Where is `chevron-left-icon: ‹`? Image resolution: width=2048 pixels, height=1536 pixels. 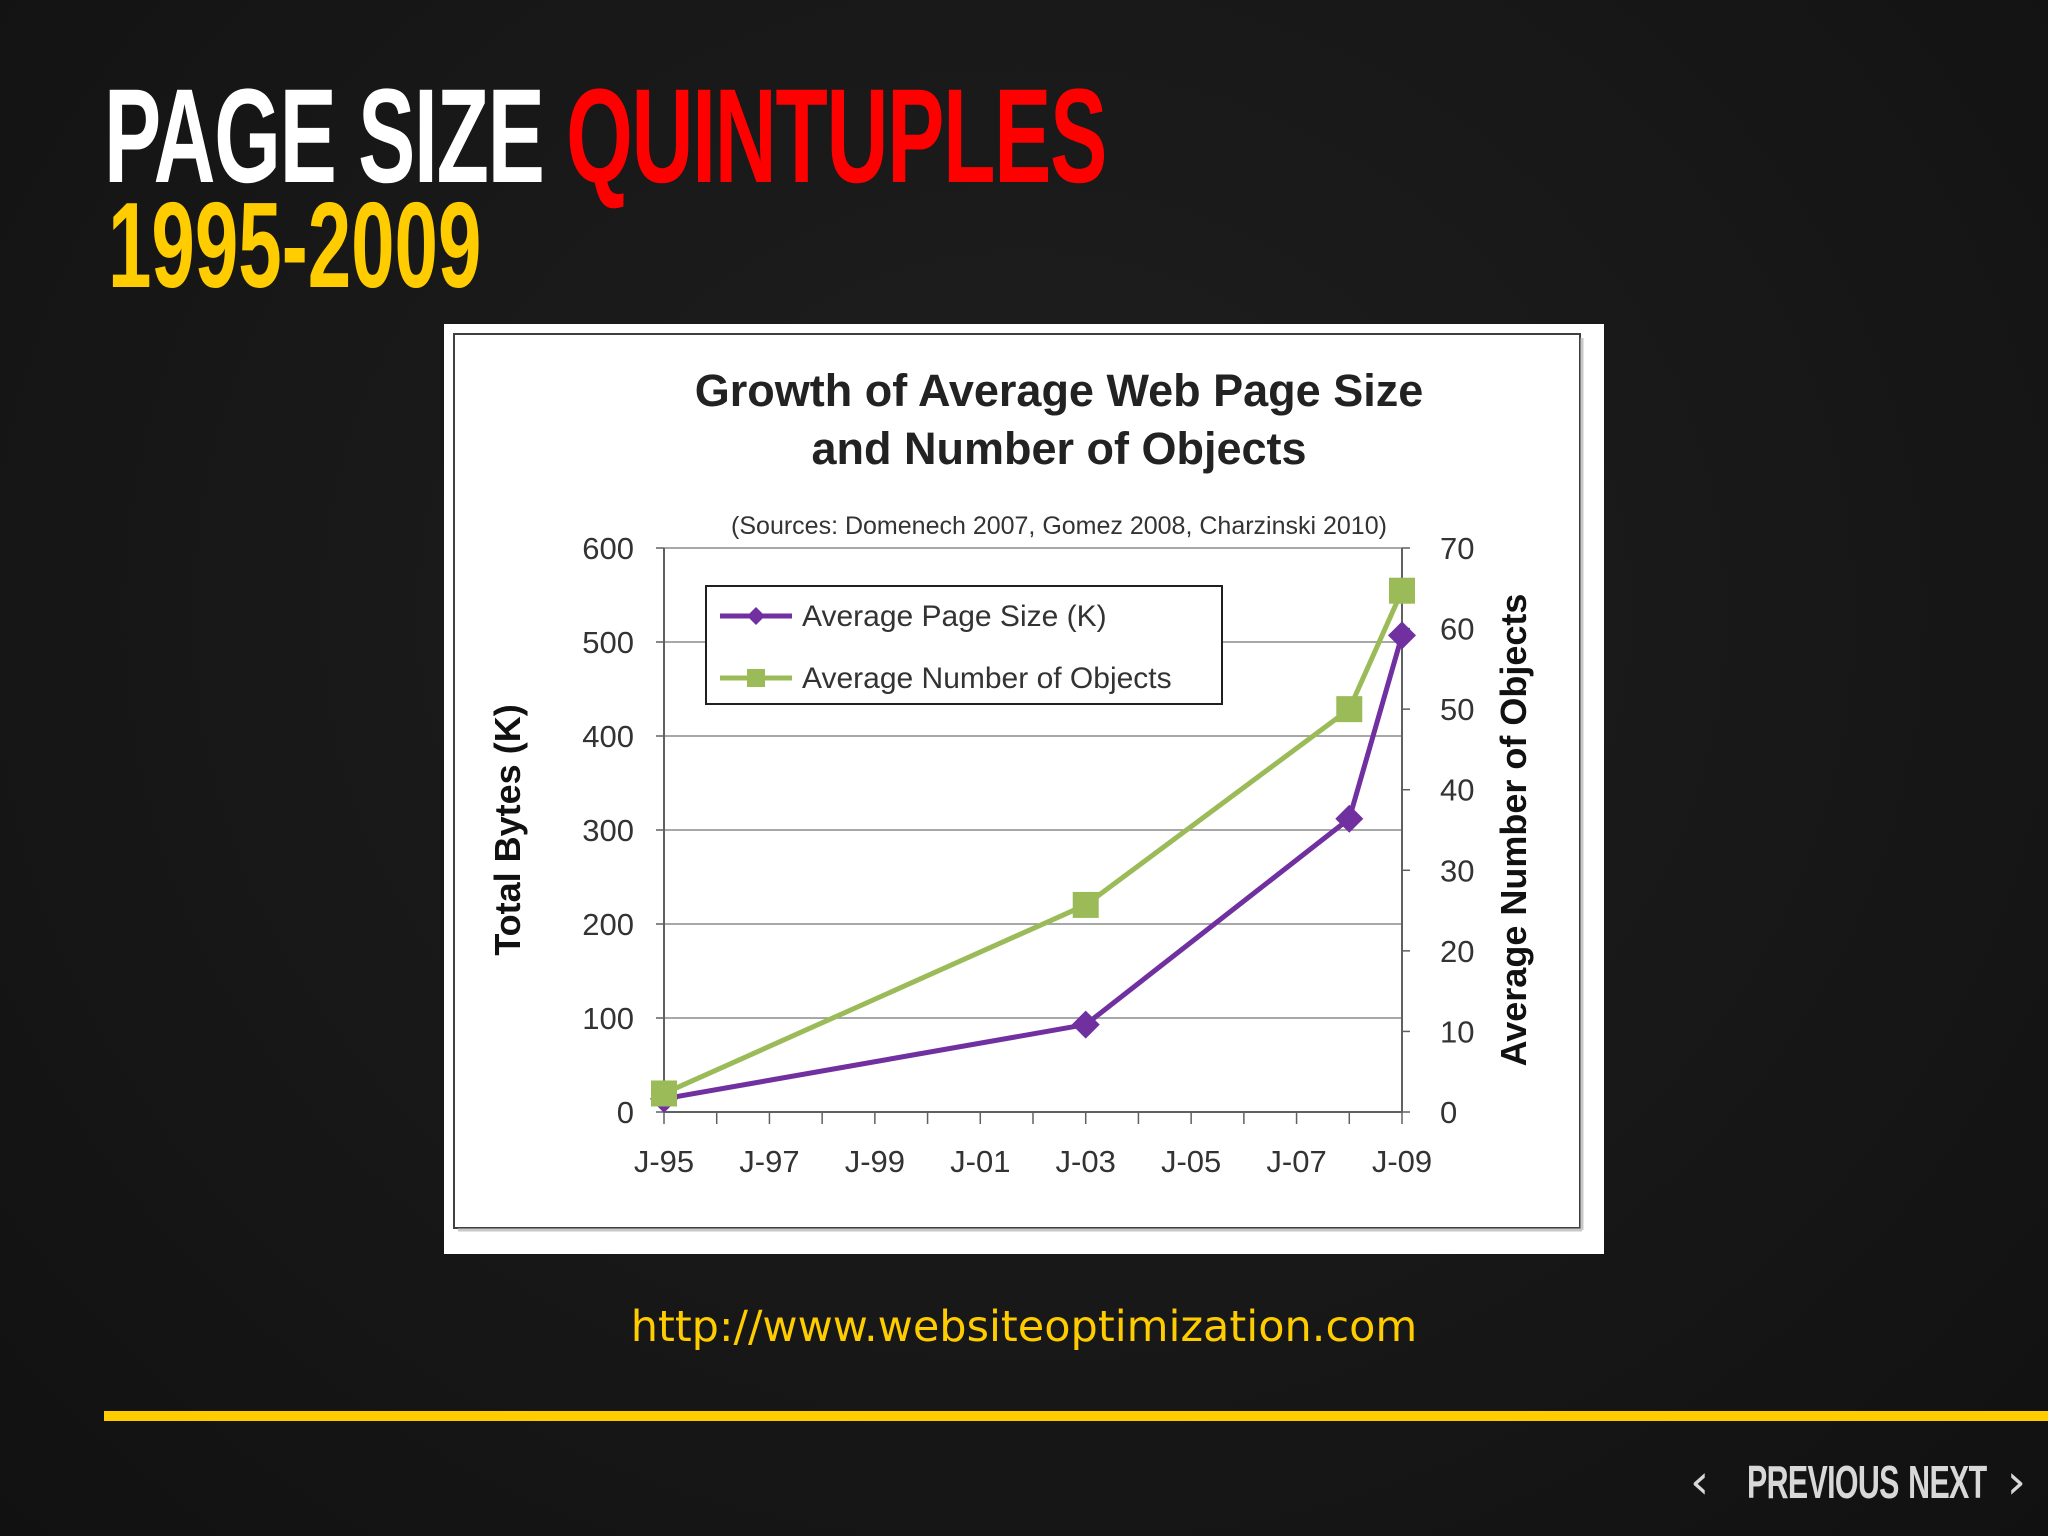 chevron-left-icon: ‹ is located at coordinates (1699, 1482).